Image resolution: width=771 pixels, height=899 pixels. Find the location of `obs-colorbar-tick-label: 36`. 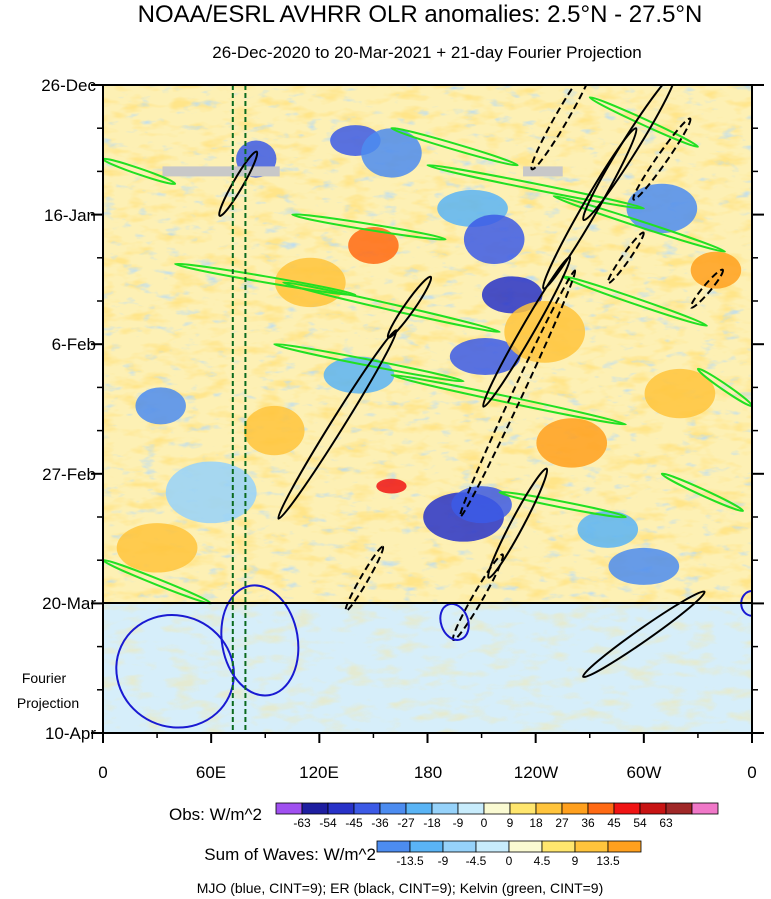

obs-colorbar-tick-label: 36 is located at coordinates (588, 823).